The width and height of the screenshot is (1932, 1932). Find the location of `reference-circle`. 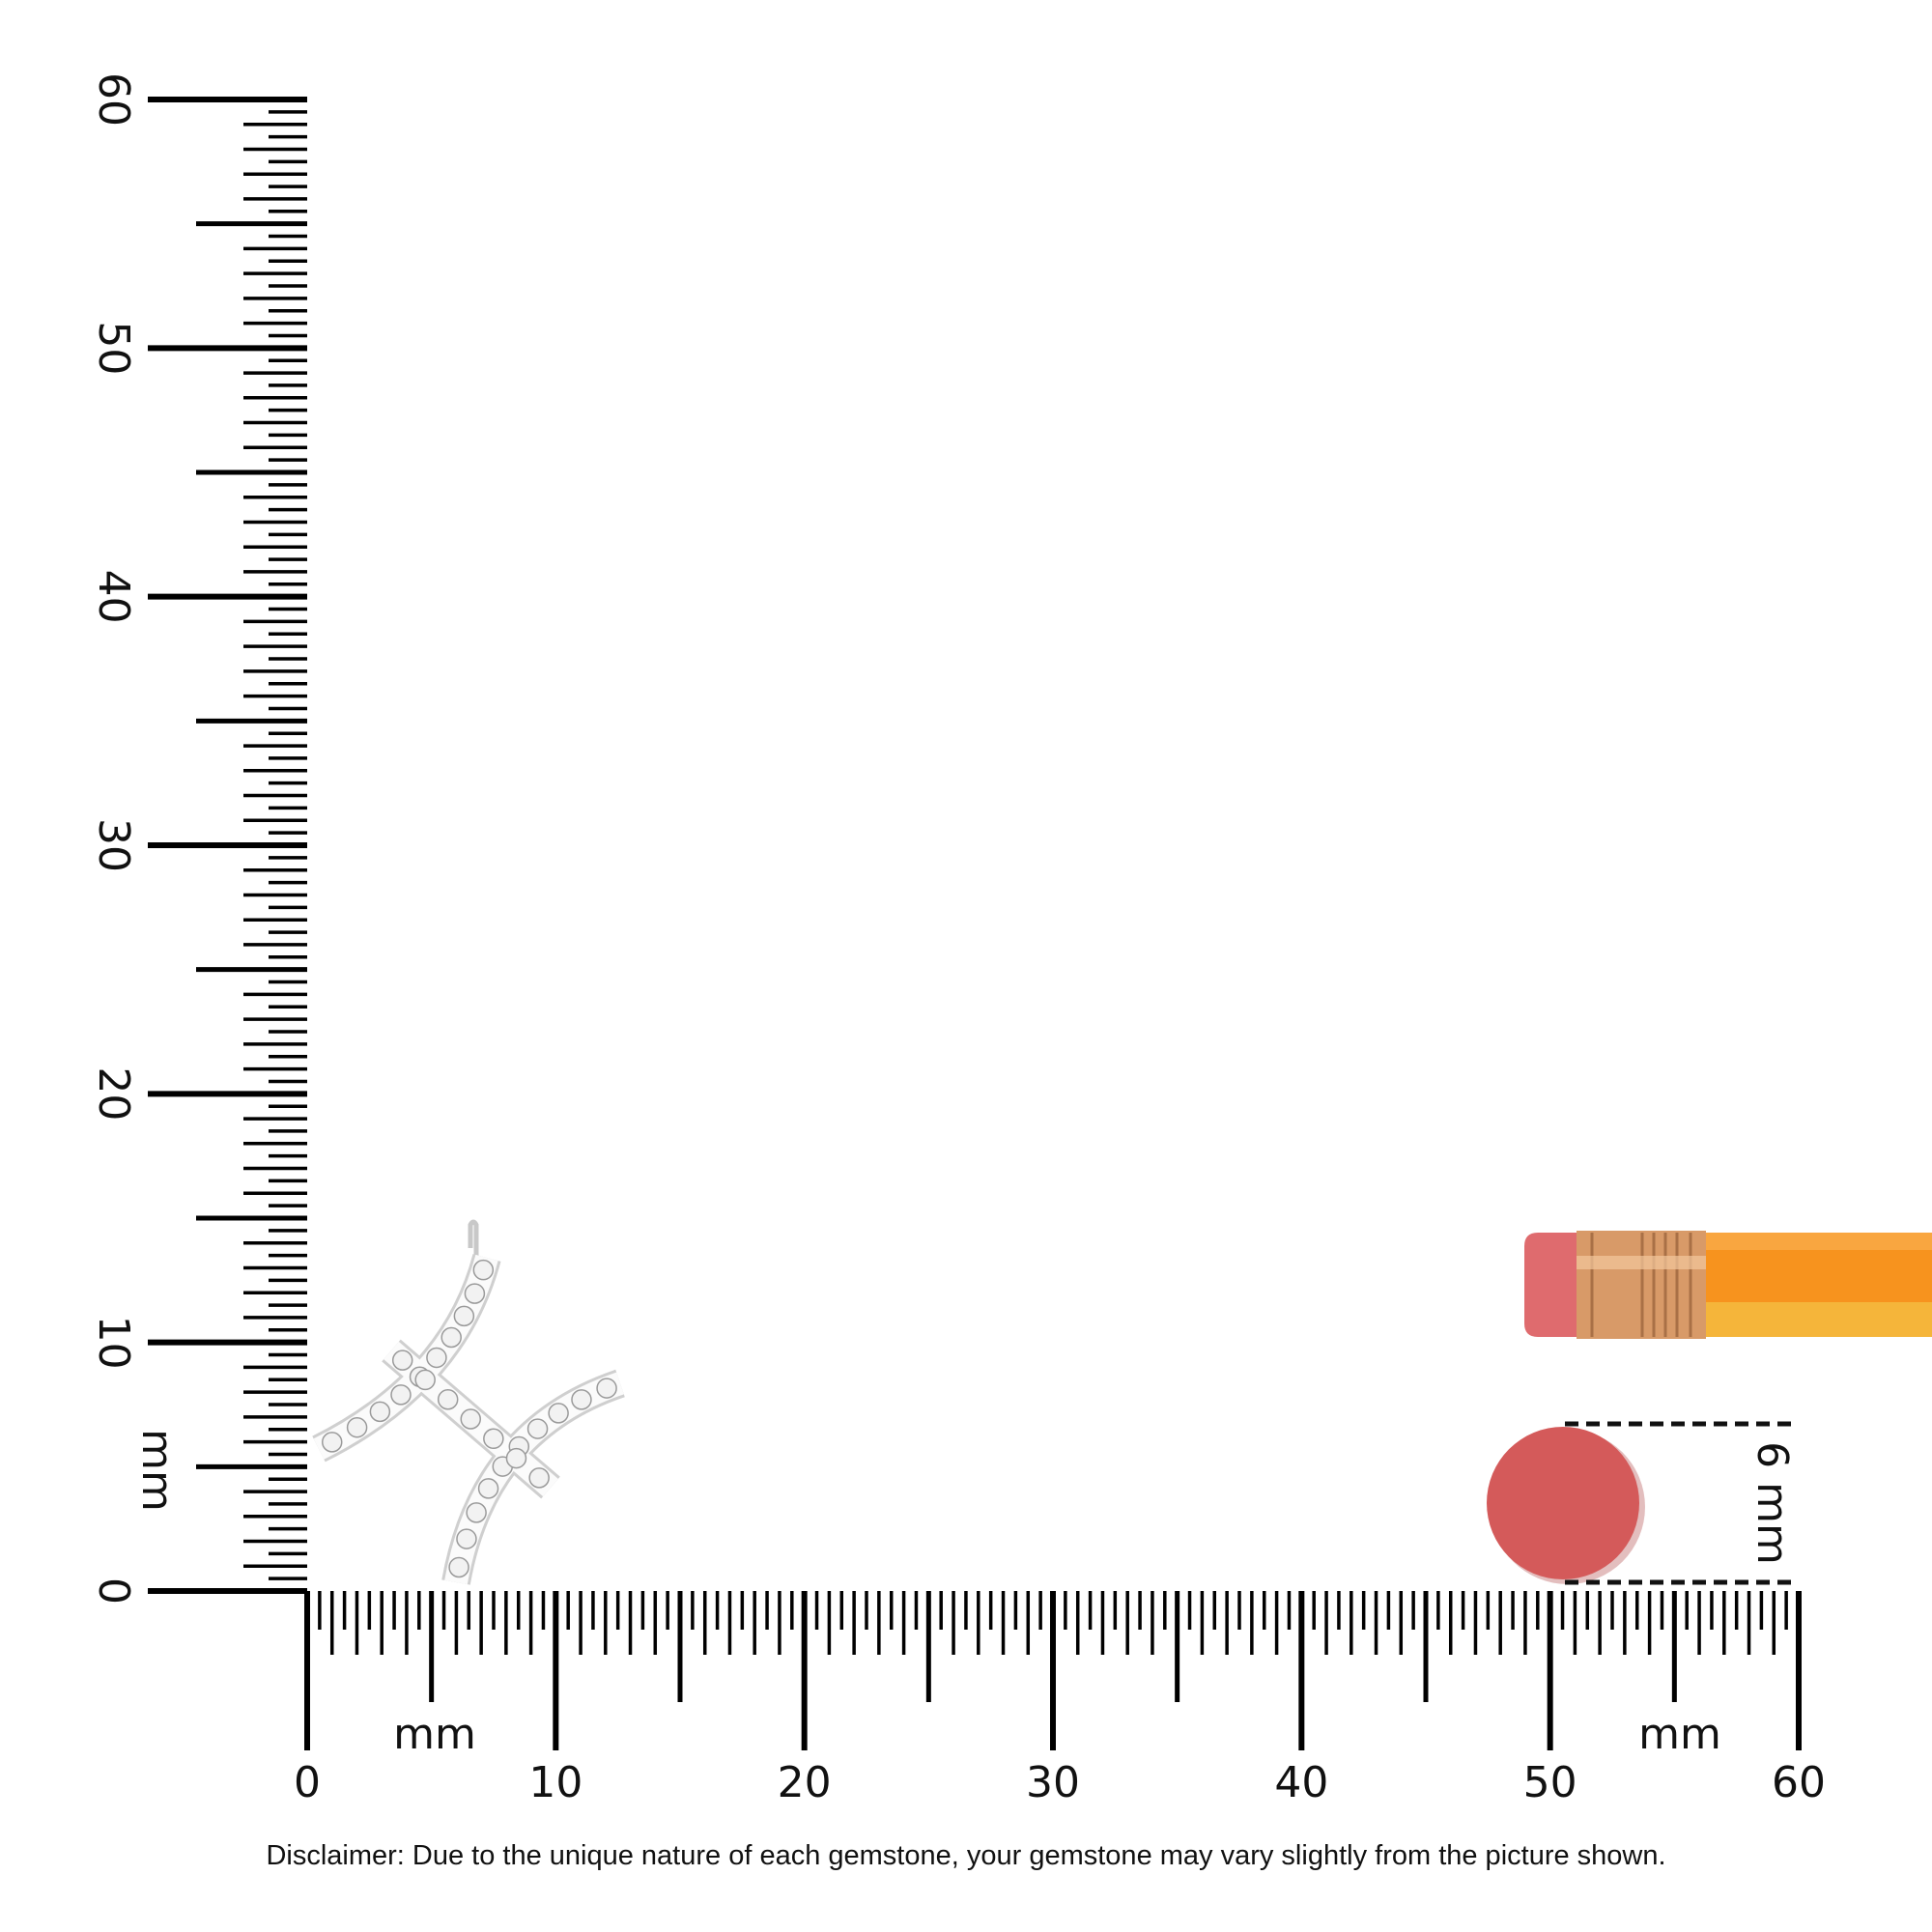

reference-circle is located at coordinates (1563, 1503).